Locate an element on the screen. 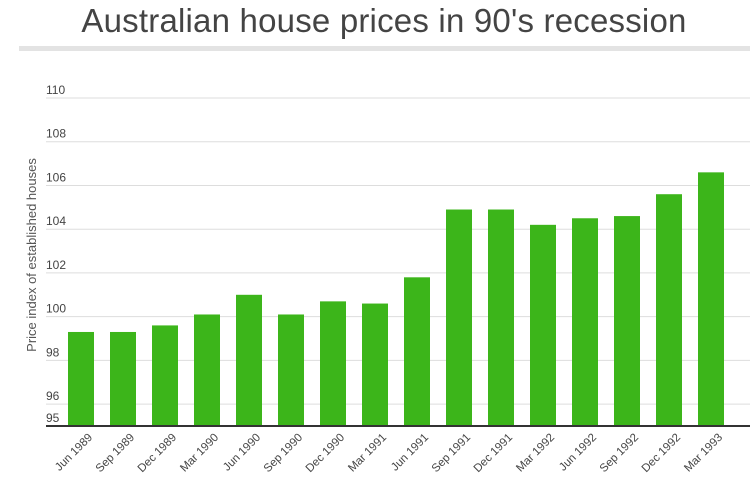 Image resolution: width=750 pixels, height=486 pixels. x-tick-label: Dec 1990 is located at coordinates (325, 453).